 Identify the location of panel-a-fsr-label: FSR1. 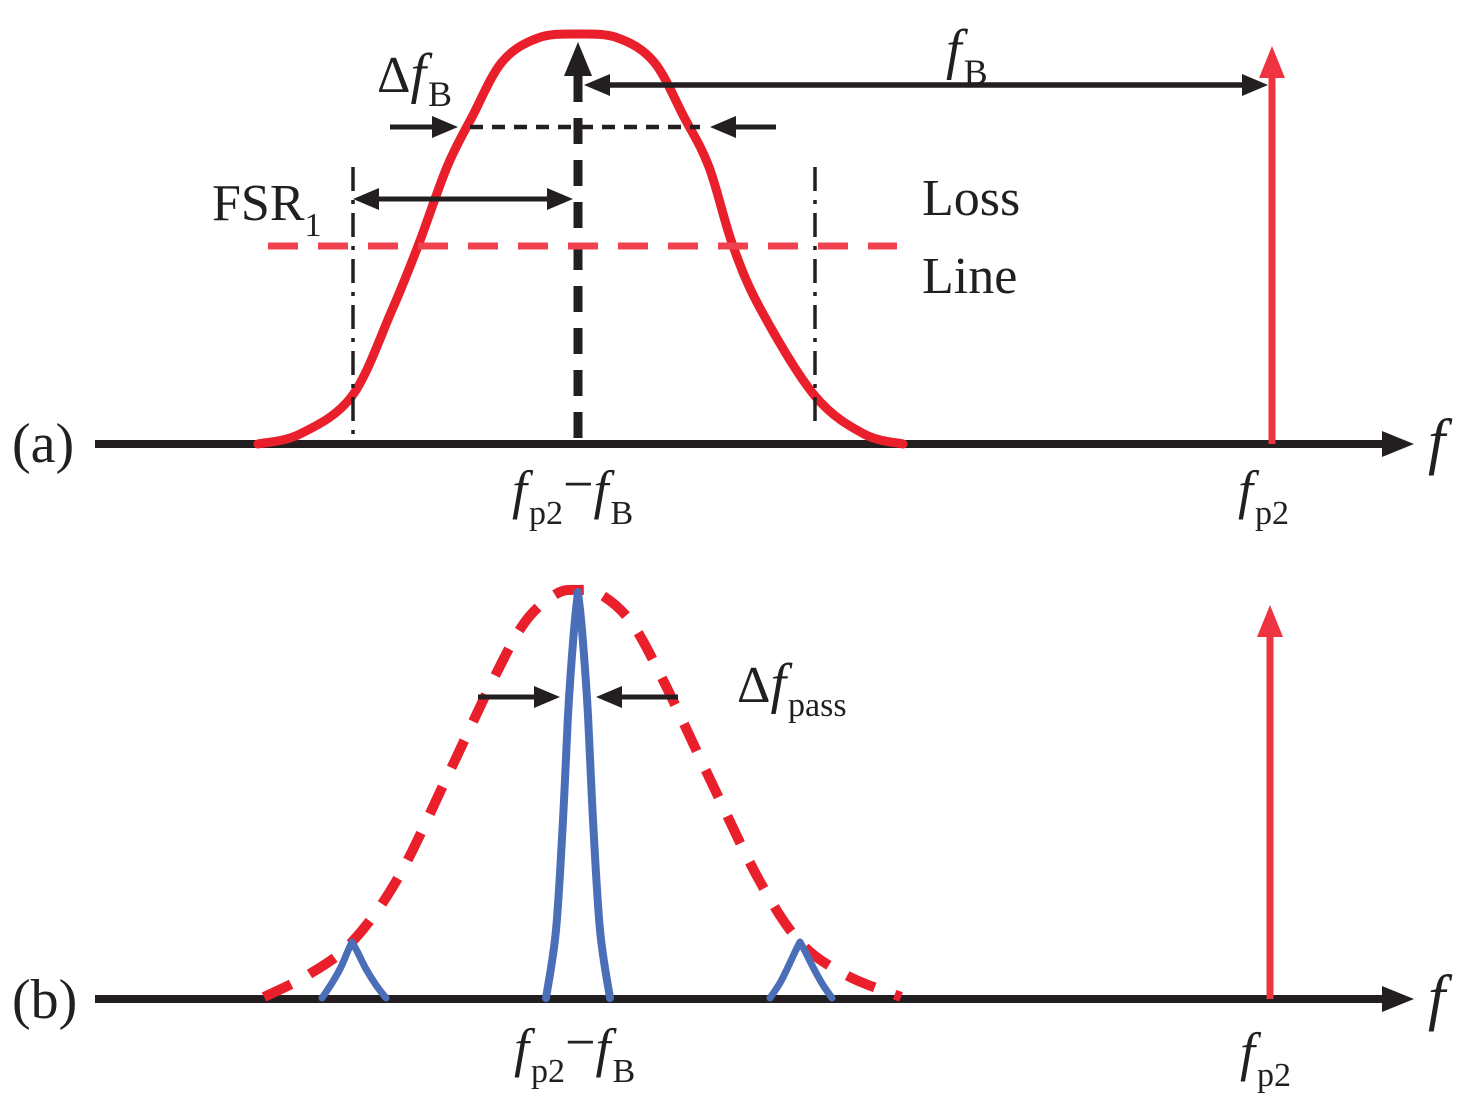
(267, 209).